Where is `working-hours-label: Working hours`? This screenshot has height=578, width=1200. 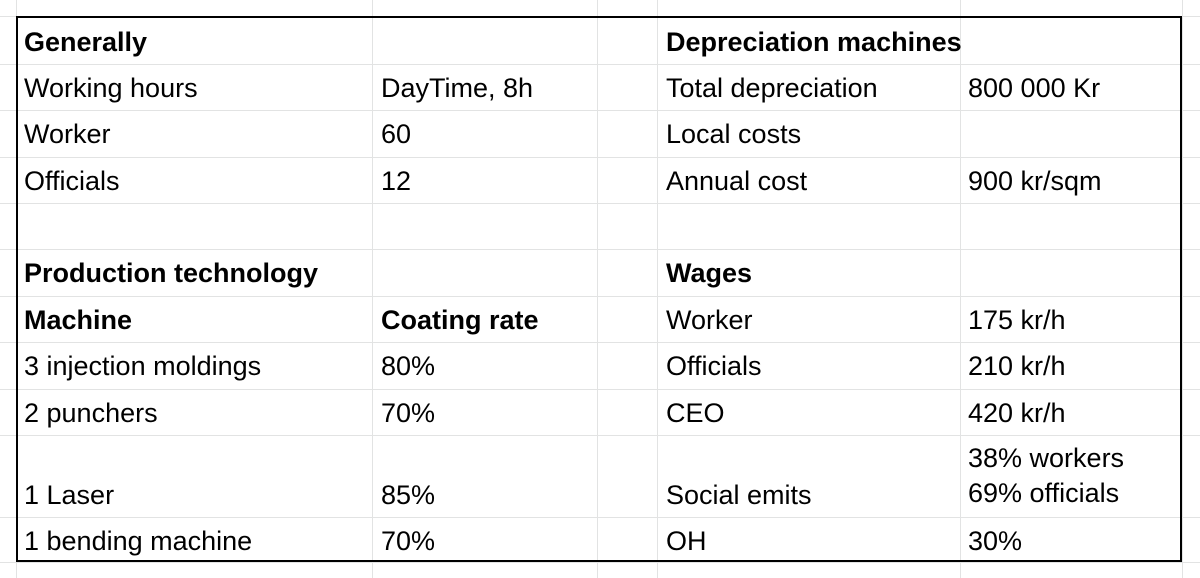
working-hours-label: Working hours is located at coordinates (111, 88).